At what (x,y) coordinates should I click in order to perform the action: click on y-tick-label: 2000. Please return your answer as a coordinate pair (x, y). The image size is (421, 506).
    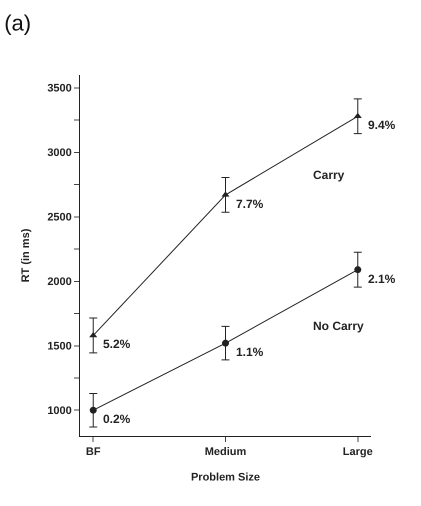
    Looking at the image, I should click on (59, 282).